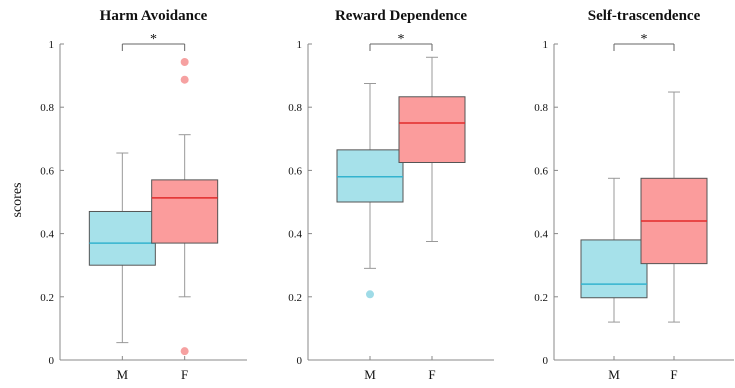 The width and height of the screenshot is (735, 388). Describe the element at coordinates (154, 16) in the screenshot. I see `panel-title: Harm Avoidance` at that location.